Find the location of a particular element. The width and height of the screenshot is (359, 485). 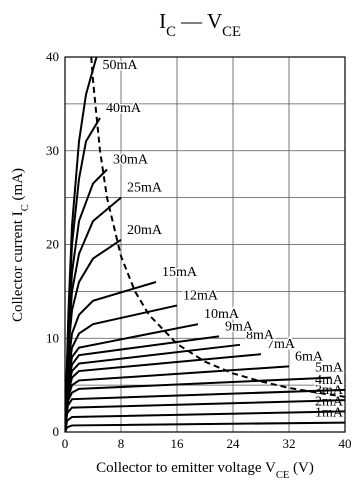

x-axis-label: Collector to emitter voltage VCE (V) is located at coordinates (205, 470).